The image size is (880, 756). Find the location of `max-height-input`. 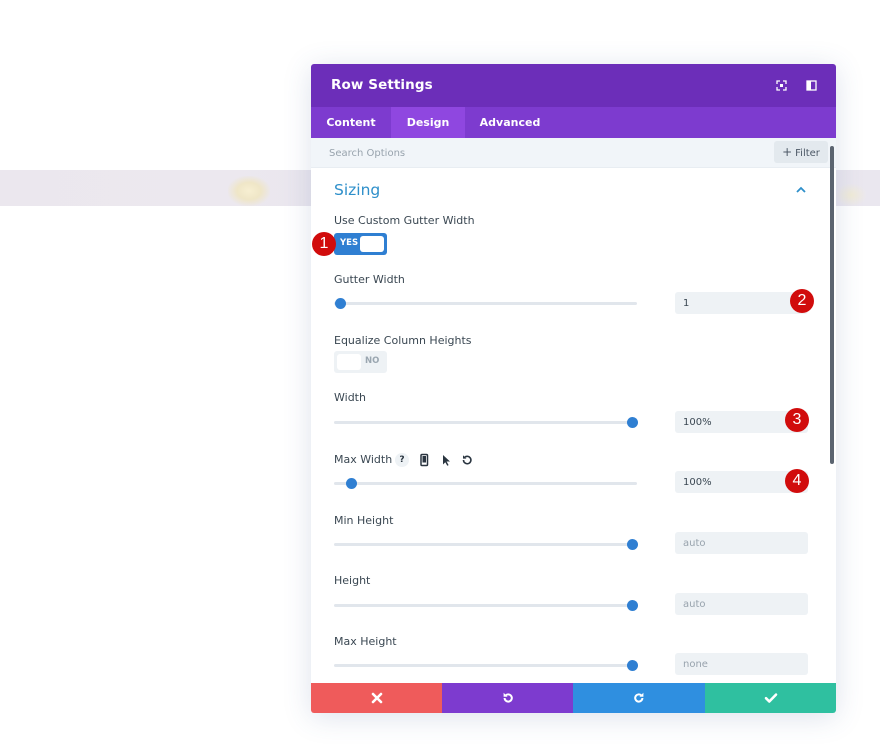

max-height-input is located at coordinates (741, 664).